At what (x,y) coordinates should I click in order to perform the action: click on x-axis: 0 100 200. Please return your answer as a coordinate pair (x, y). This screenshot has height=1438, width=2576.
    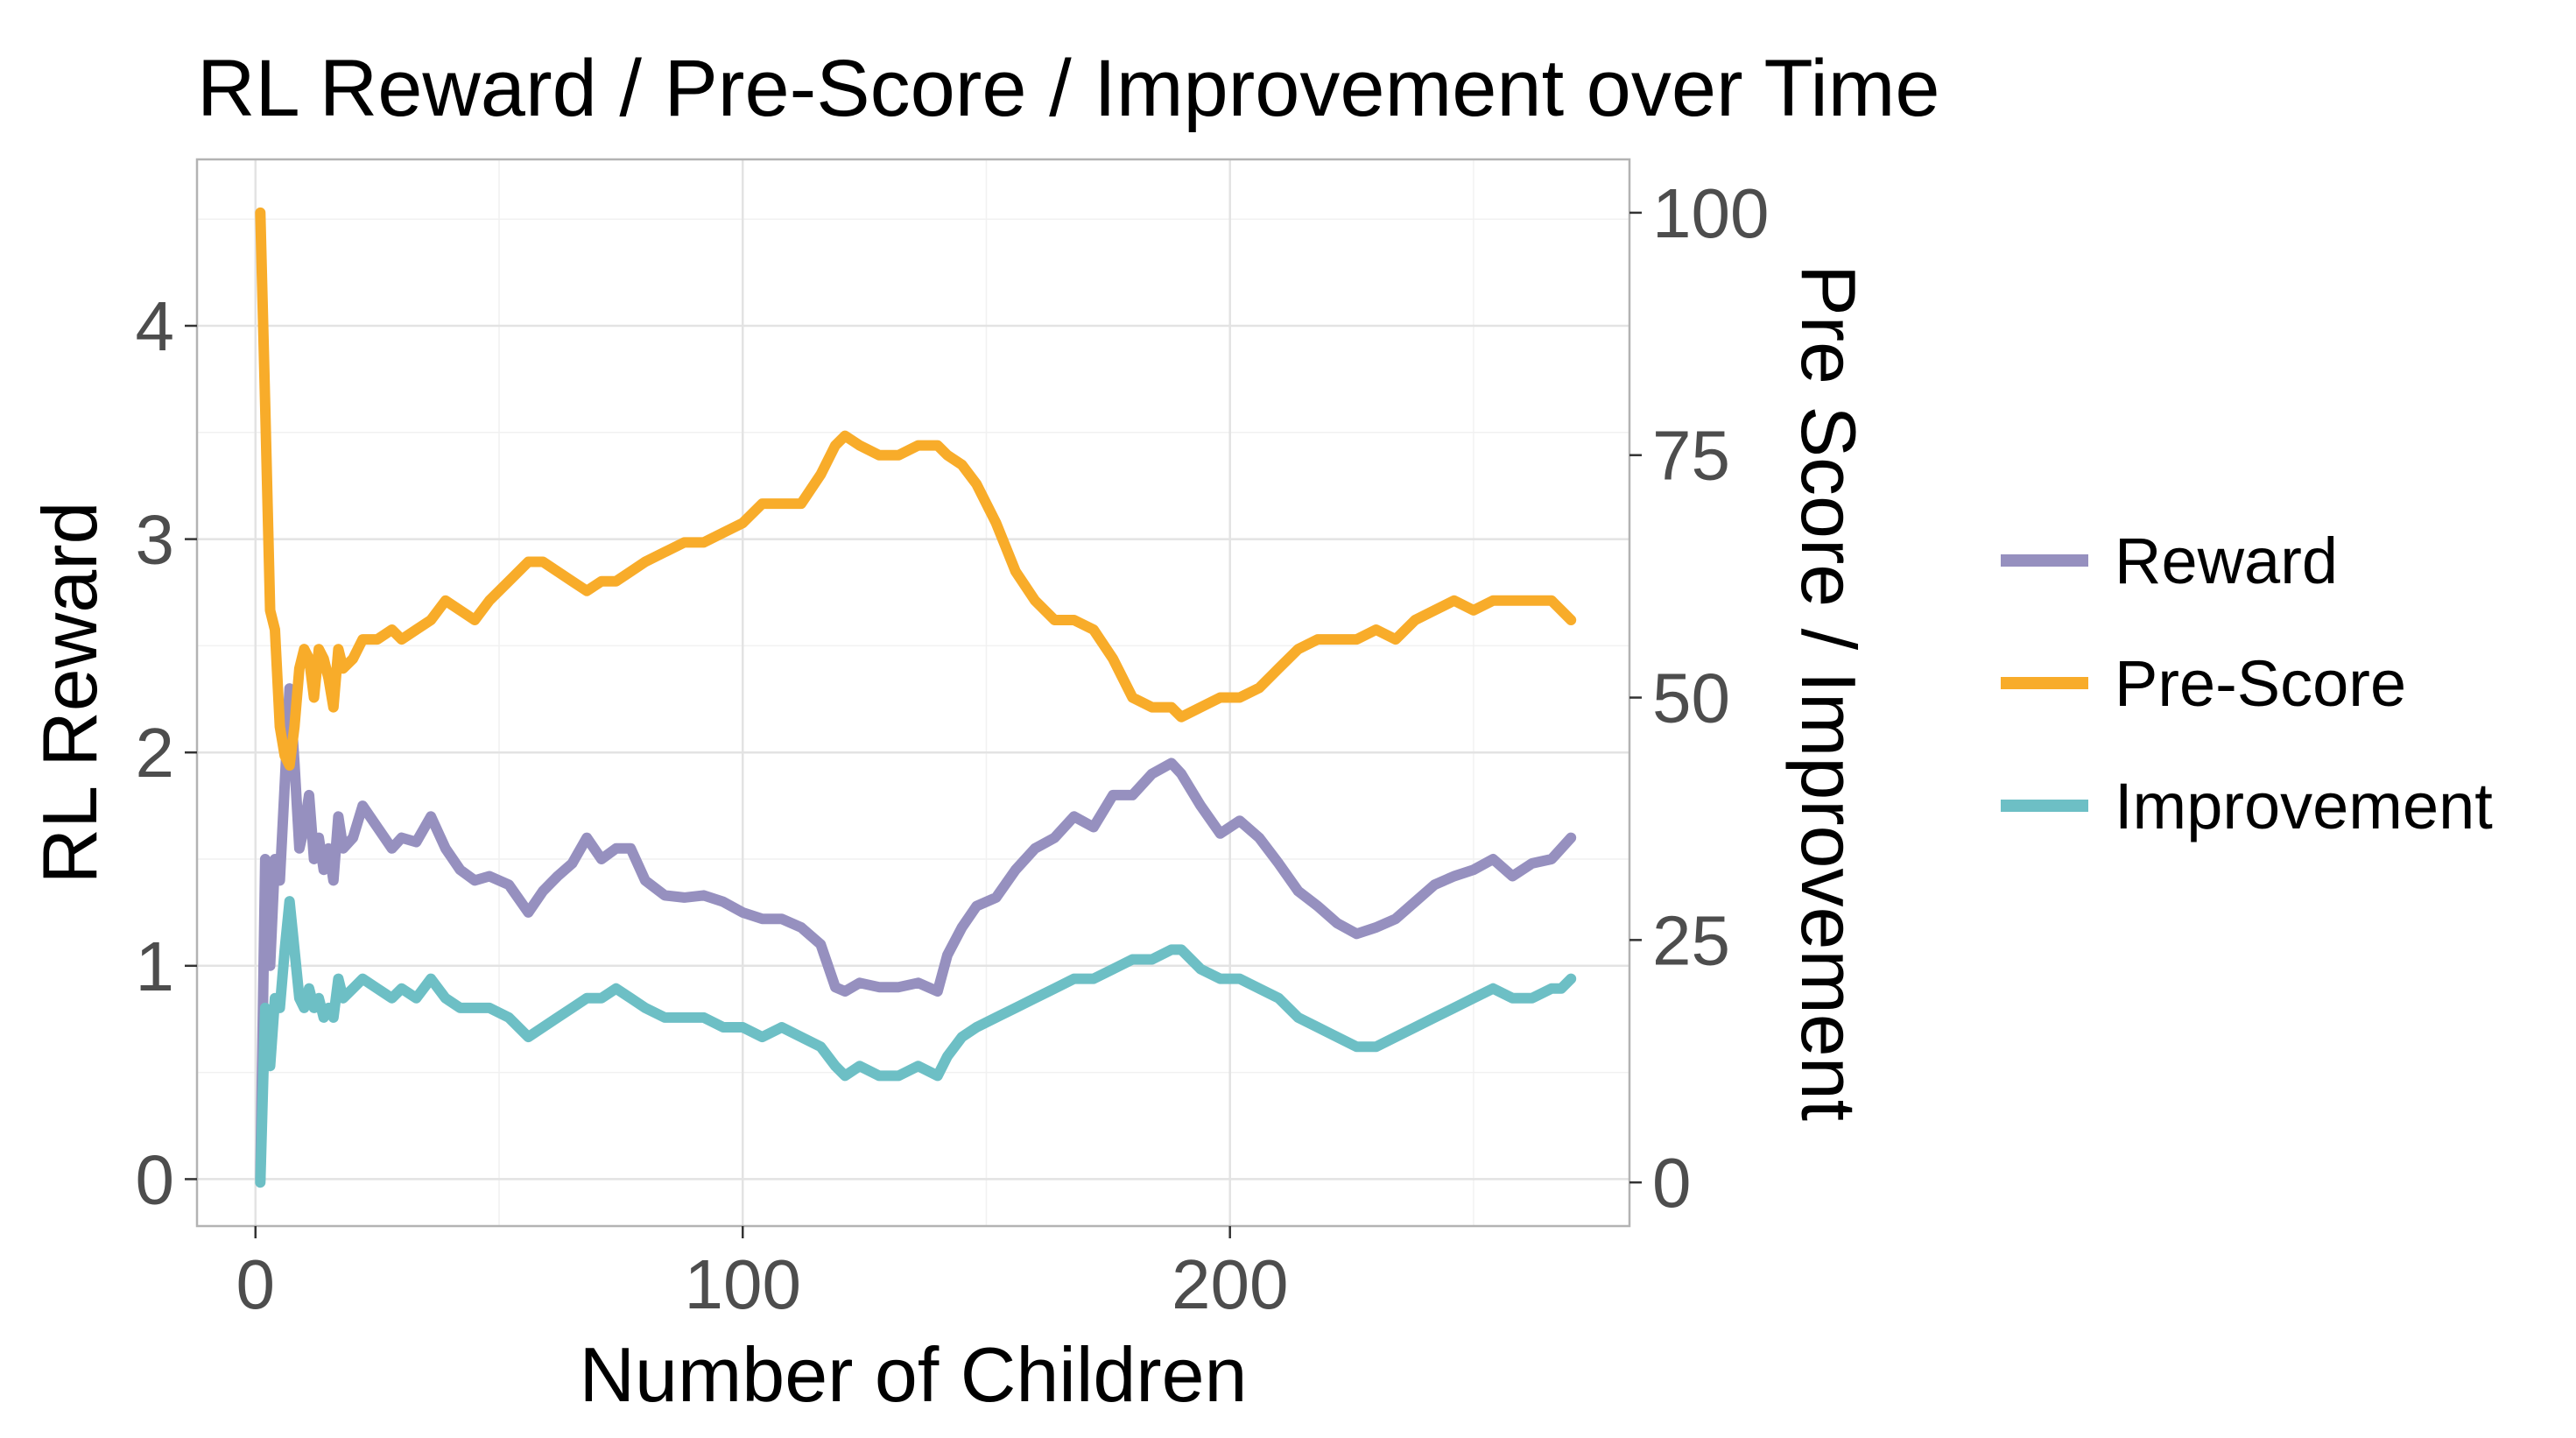
    Looking at the image, I should click on (762, 1274).